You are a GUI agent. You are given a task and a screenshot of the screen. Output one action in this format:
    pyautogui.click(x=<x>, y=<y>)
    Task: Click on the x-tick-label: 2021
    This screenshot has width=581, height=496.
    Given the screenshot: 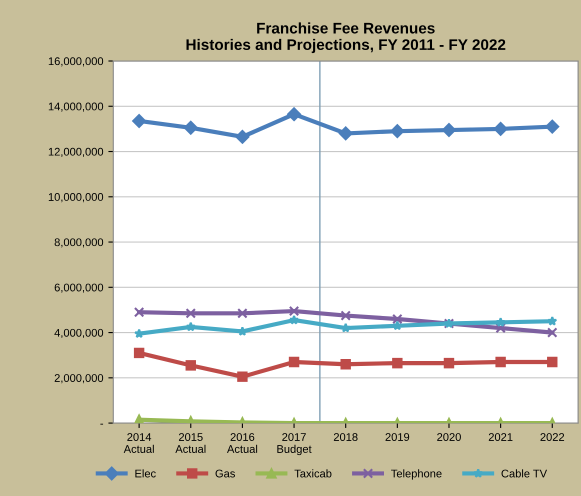 What is the action you would take?
    pyautogui.click(x=500, y=437)
    